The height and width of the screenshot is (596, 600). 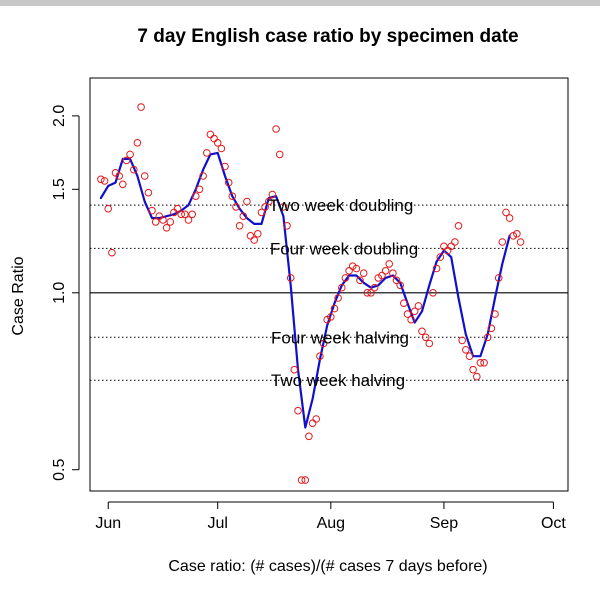 I want to click on x-axis: Jun Jul Aug Sep Oct, so click(x=330, y=516).